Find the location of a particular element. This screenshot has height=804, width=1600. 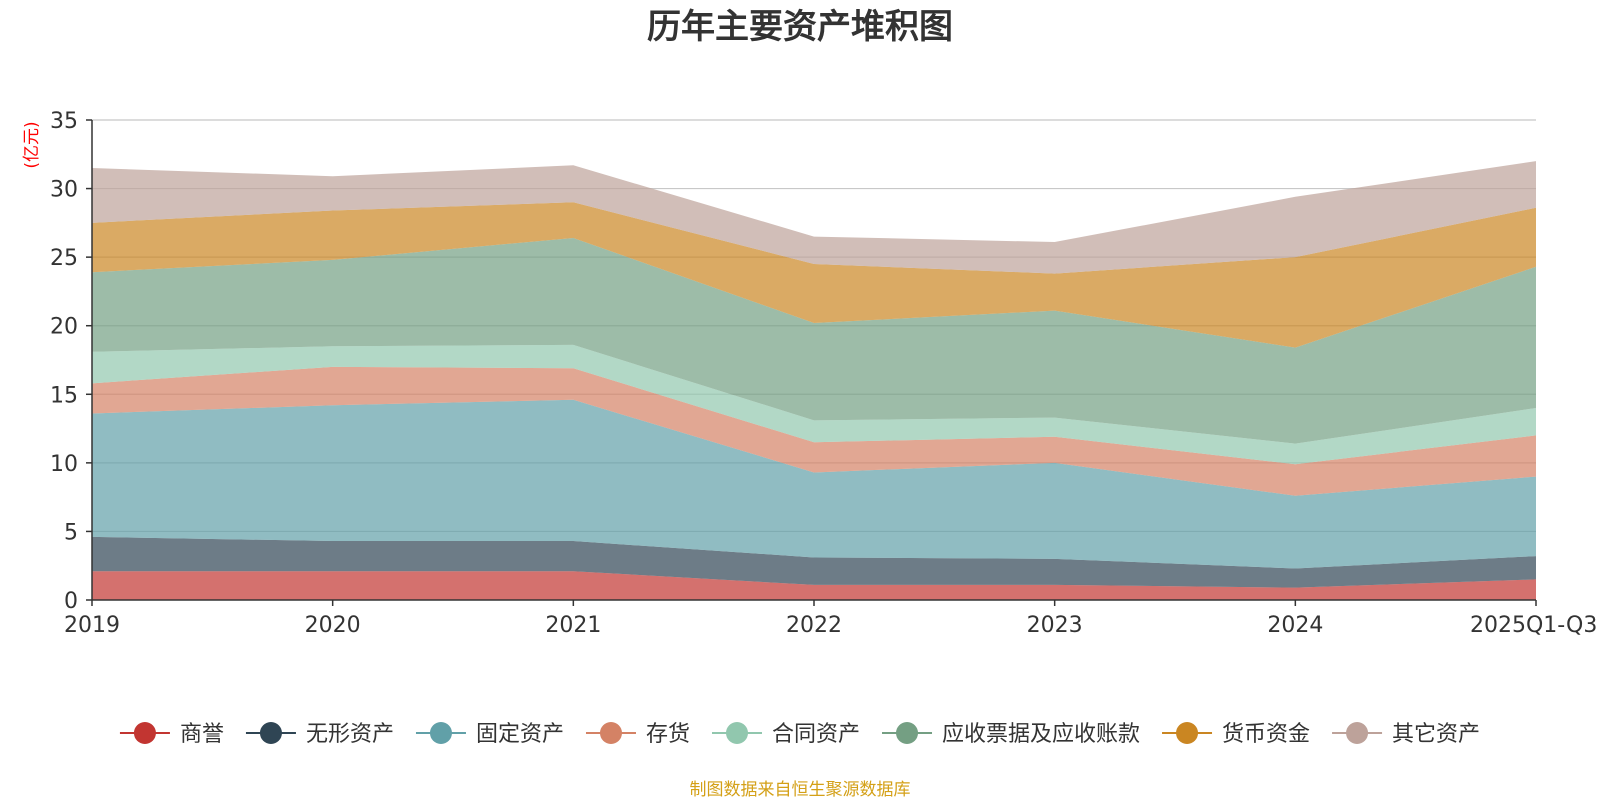

legend-item-1: 商誉 is located at coordinates (171, 734).